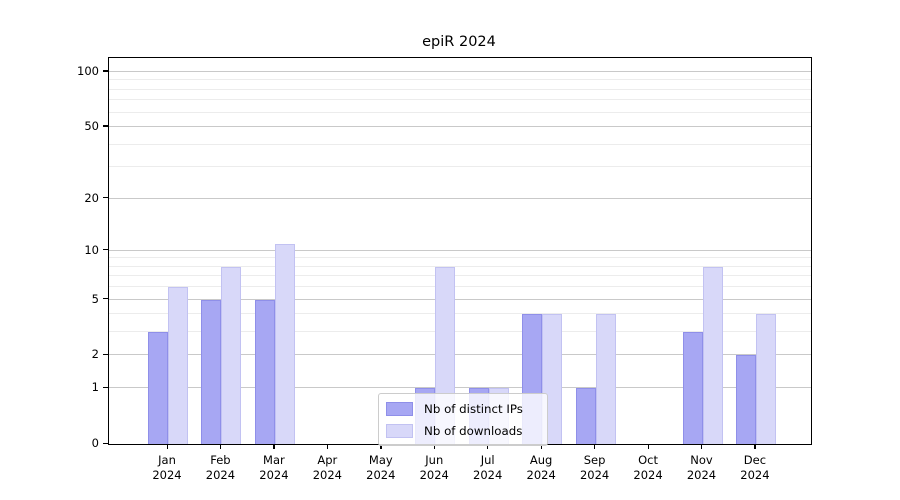 This screenshot has width=900, height=500. I want to click on x-tick-label: Mar 2024, so click(274, 467).